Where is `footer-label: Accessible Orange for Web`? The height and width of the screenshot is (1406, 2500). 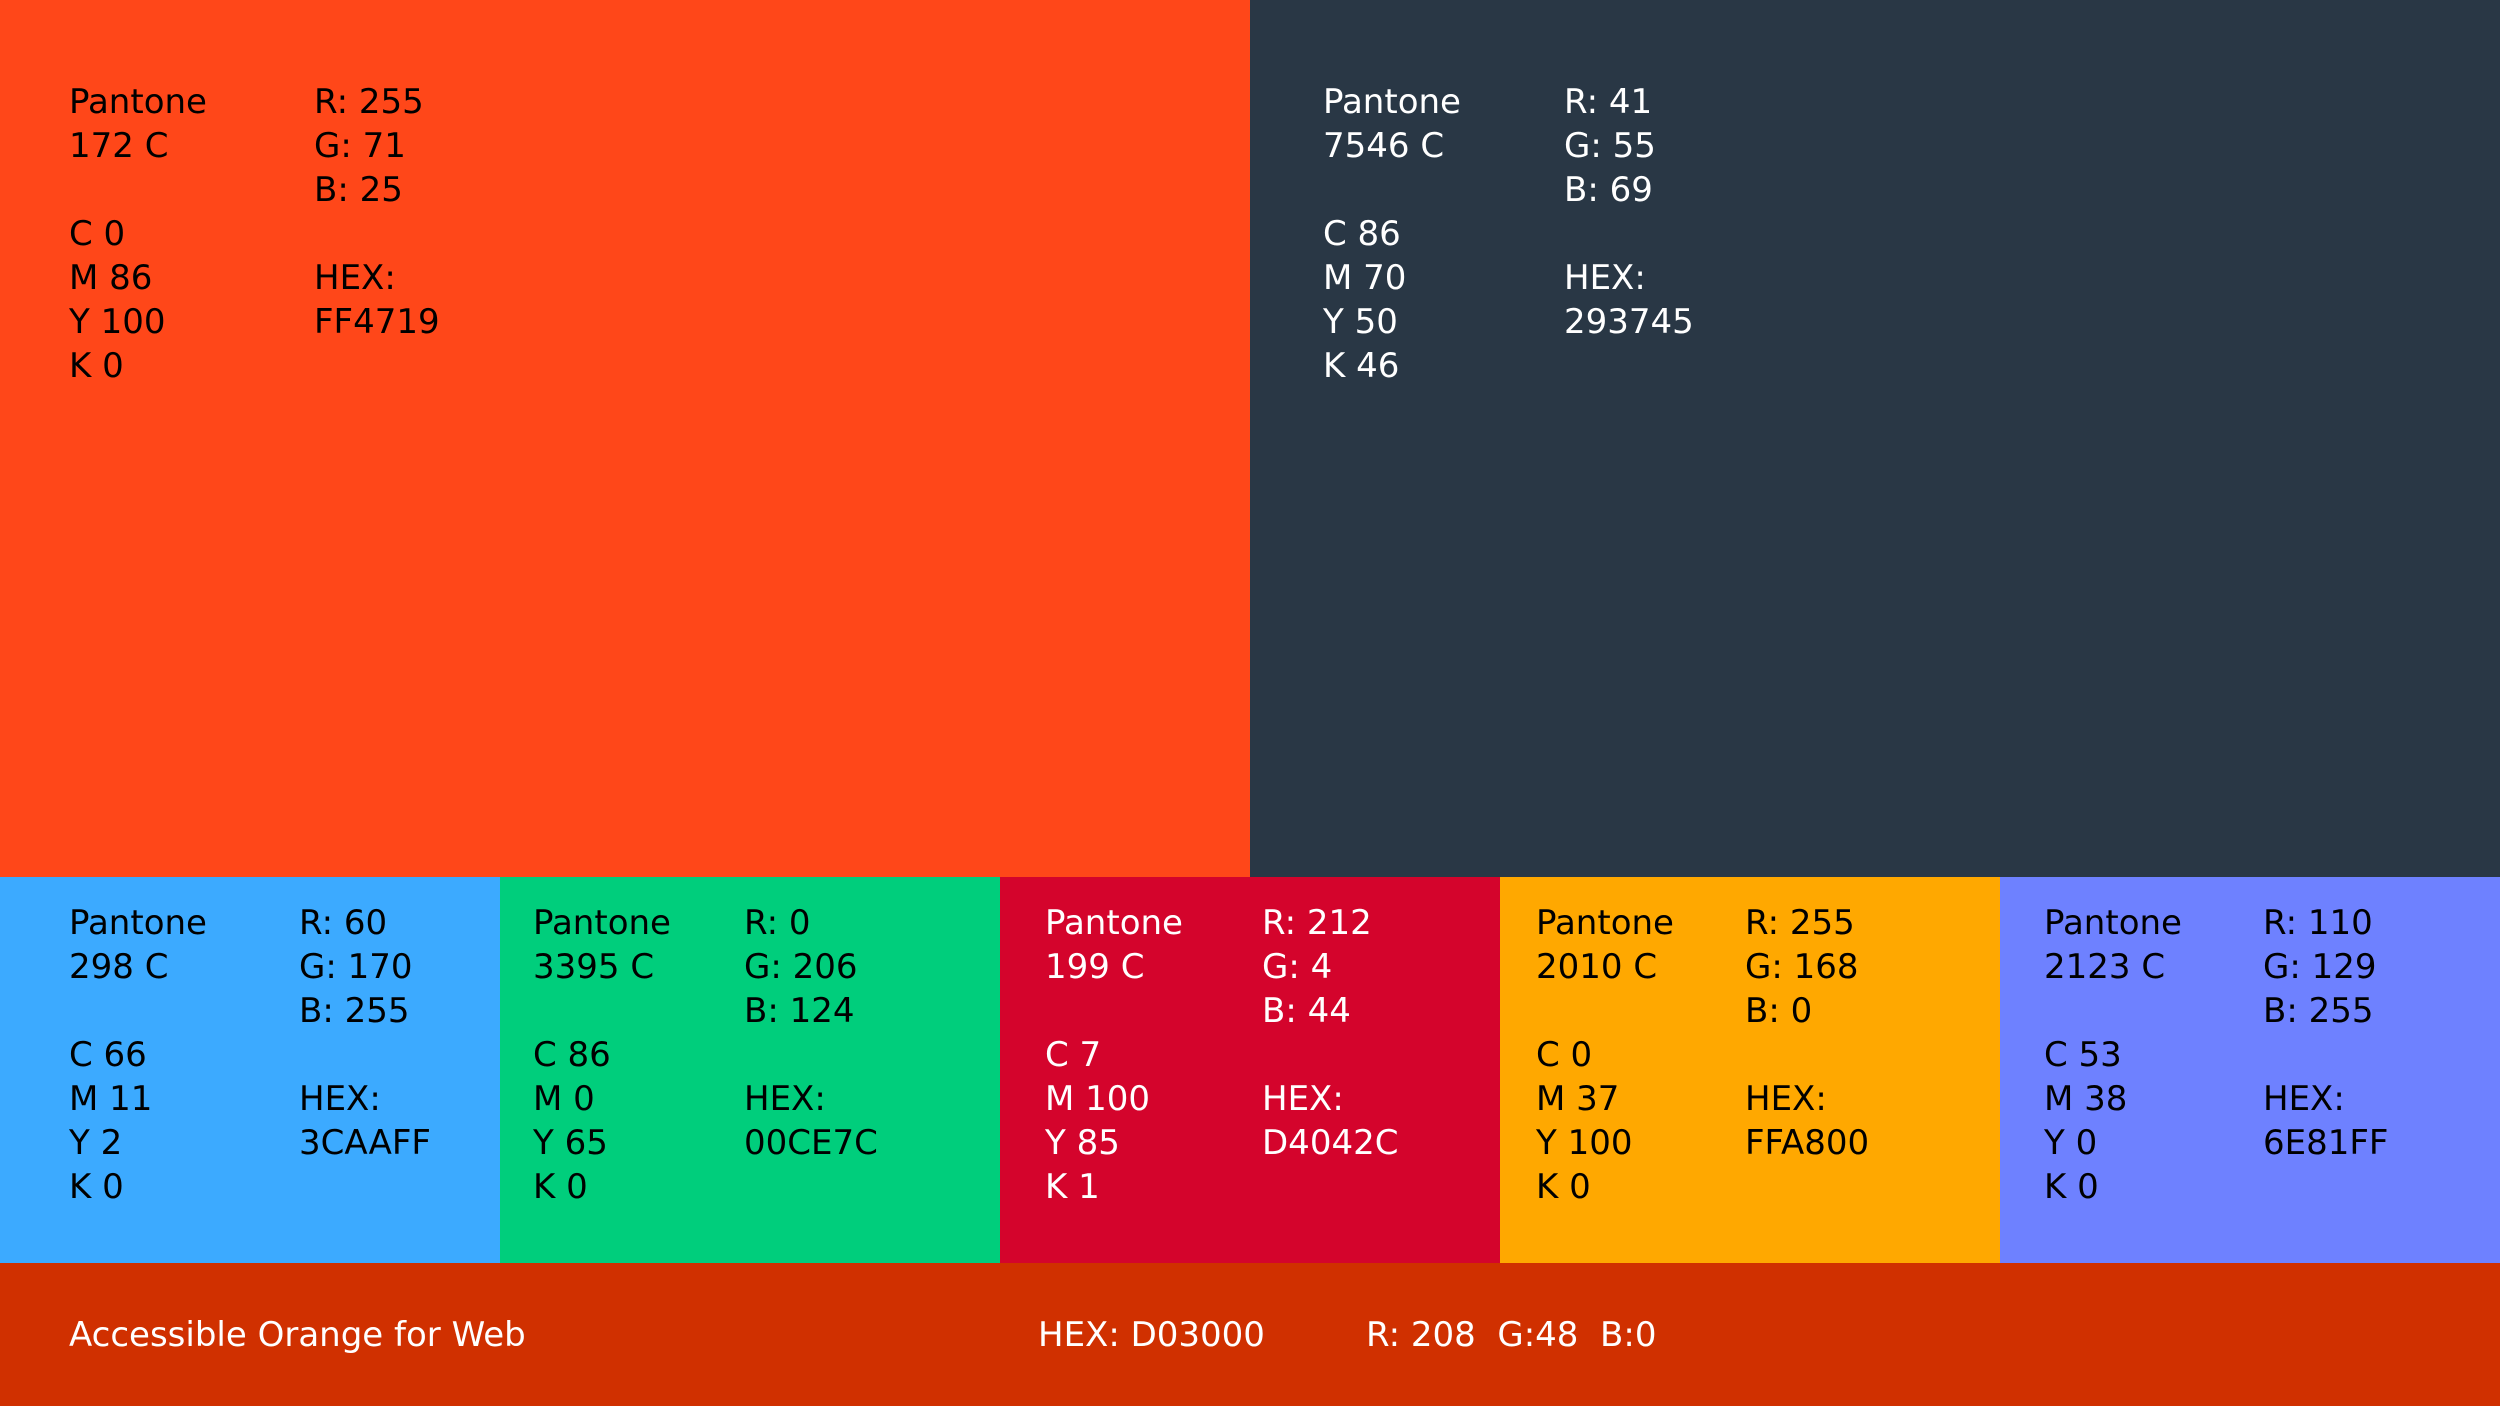 footer-label: Accessible Orange for Web is located at coordinates (297, 1335).